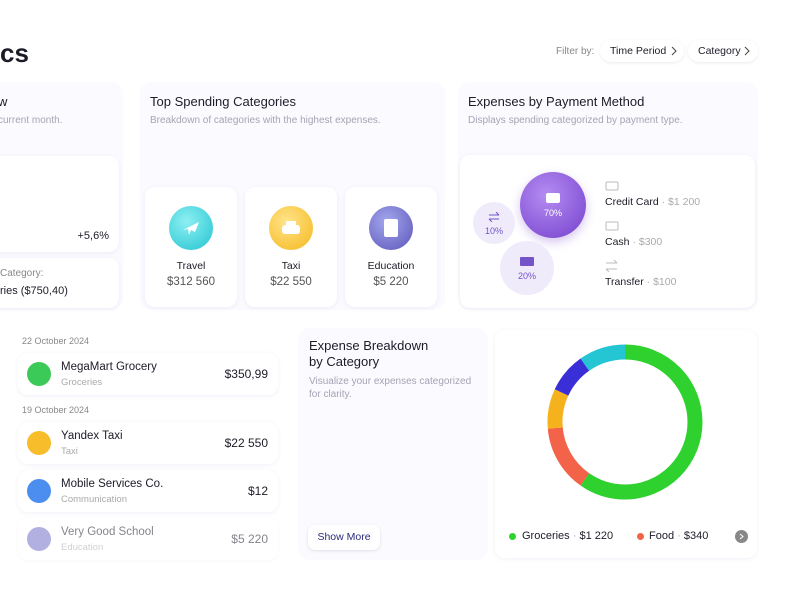 The height and width of the screenshot is (600, 800). I want to click on transaction-name: Very Good School, so click(107, 532).